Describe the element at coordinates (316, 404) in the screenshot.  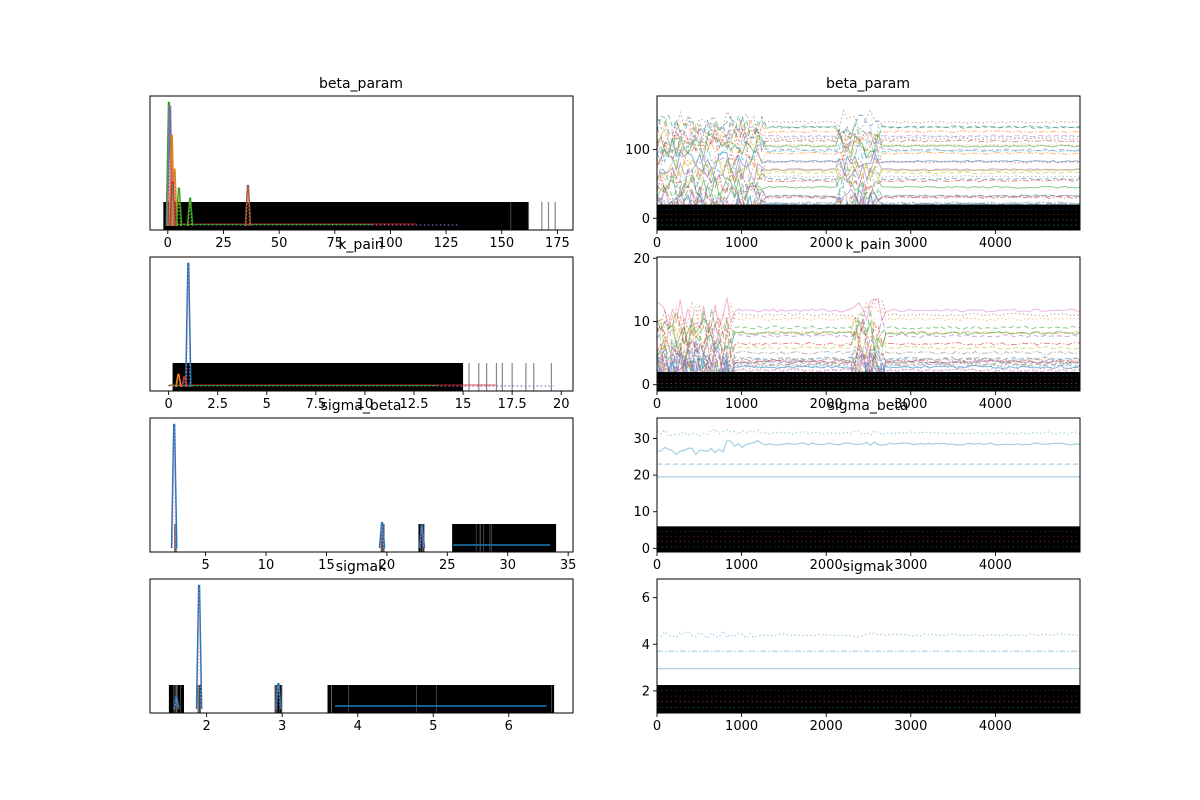
I see `x-tick-label: 7.5` at that location.